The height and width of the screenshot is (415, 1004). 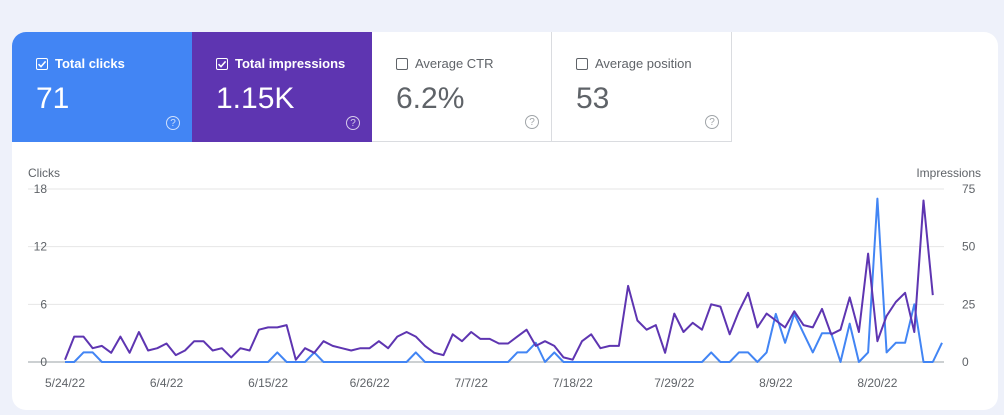 What do you see at coordinates (90, 63) in the screenshot?
I see `metric-label: Total clicks` at bounding box center [90, 63].